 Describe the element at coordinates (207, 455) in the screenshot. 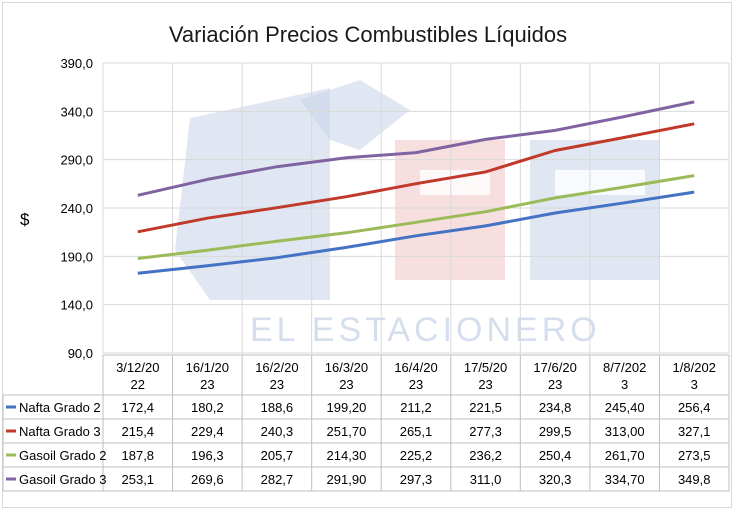

I see `data-value-label: 196,3` at that location.